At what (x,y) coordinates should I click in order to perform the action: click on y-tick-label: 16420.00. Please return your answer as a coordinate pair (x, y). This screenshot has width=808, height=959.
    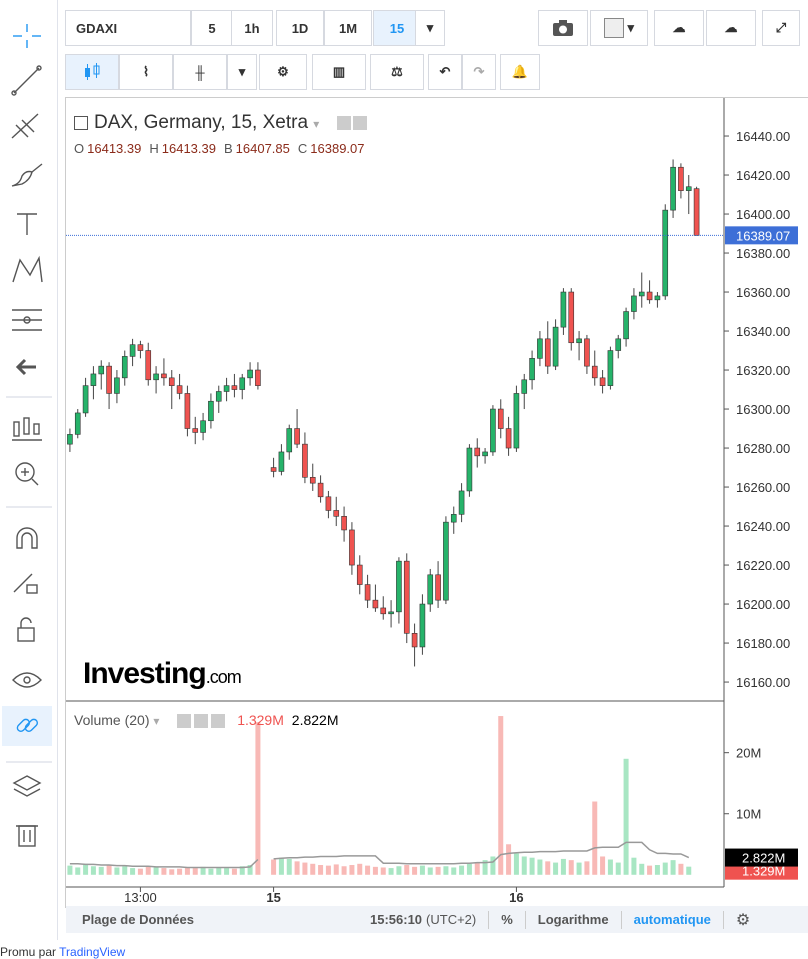
    Looking at the image, I should click on (763, 175).